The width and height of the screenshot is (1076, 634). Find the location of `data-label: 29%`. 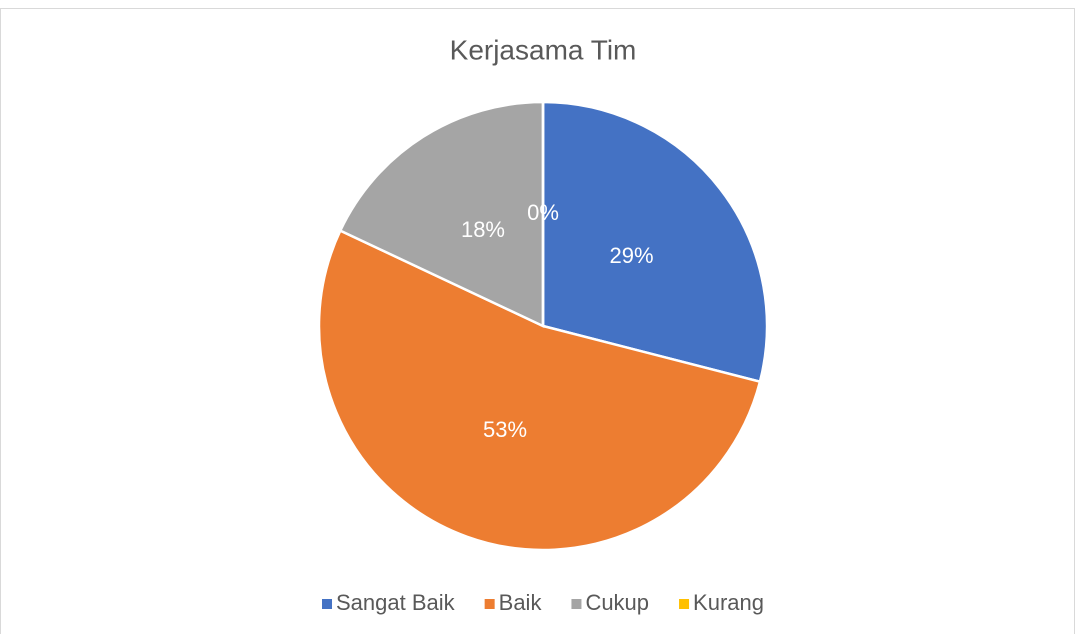

data-label: 29% is located at coordinates (631, 255).